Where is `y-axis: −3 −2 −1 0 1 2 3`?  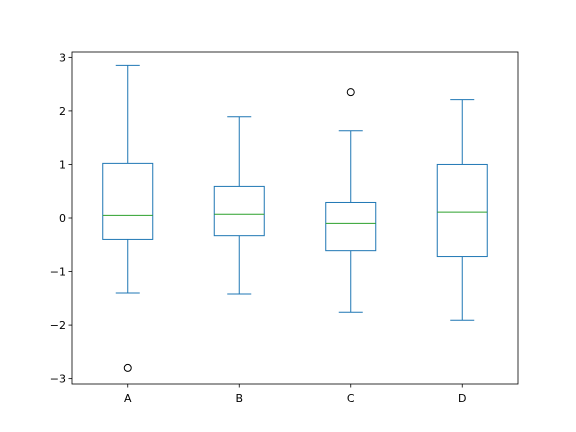
y-axis: −3 −2 −1 0 1 2 3 is located at coordinates (61, 218).